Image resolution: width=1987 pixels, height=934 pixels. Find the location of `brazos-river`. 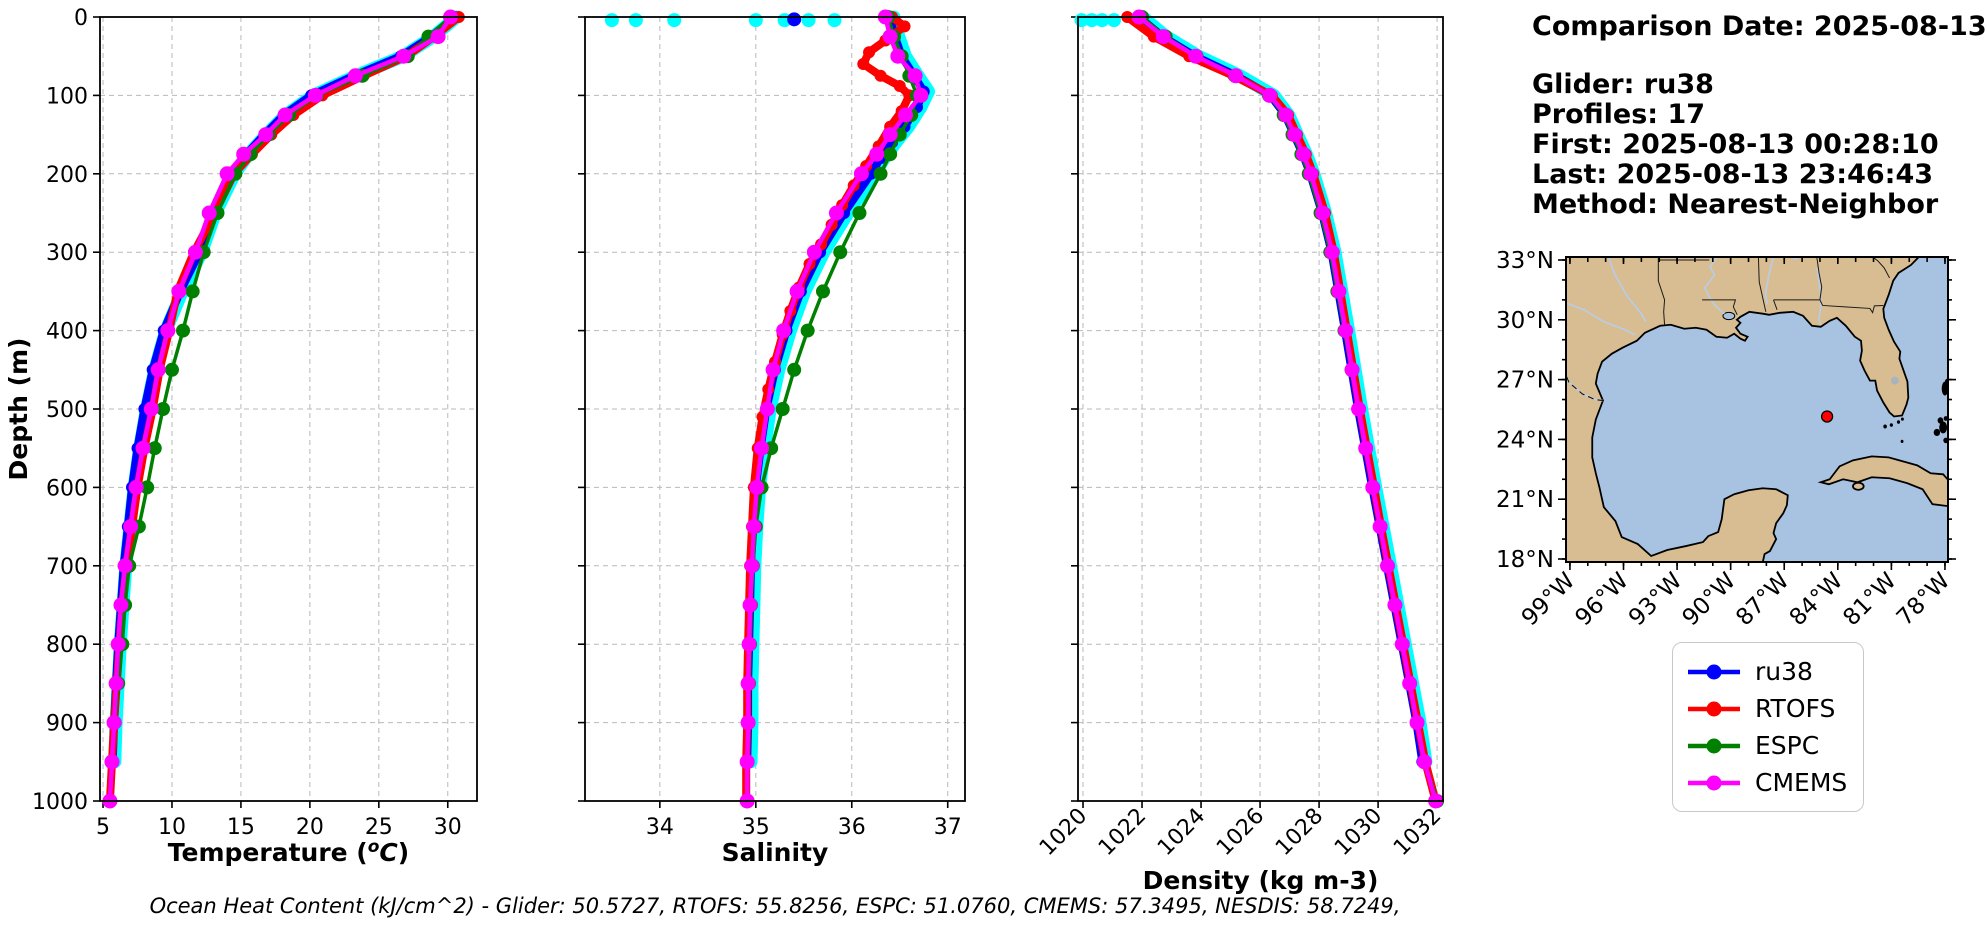

brazos-river is located at coordinates (1599, 318).